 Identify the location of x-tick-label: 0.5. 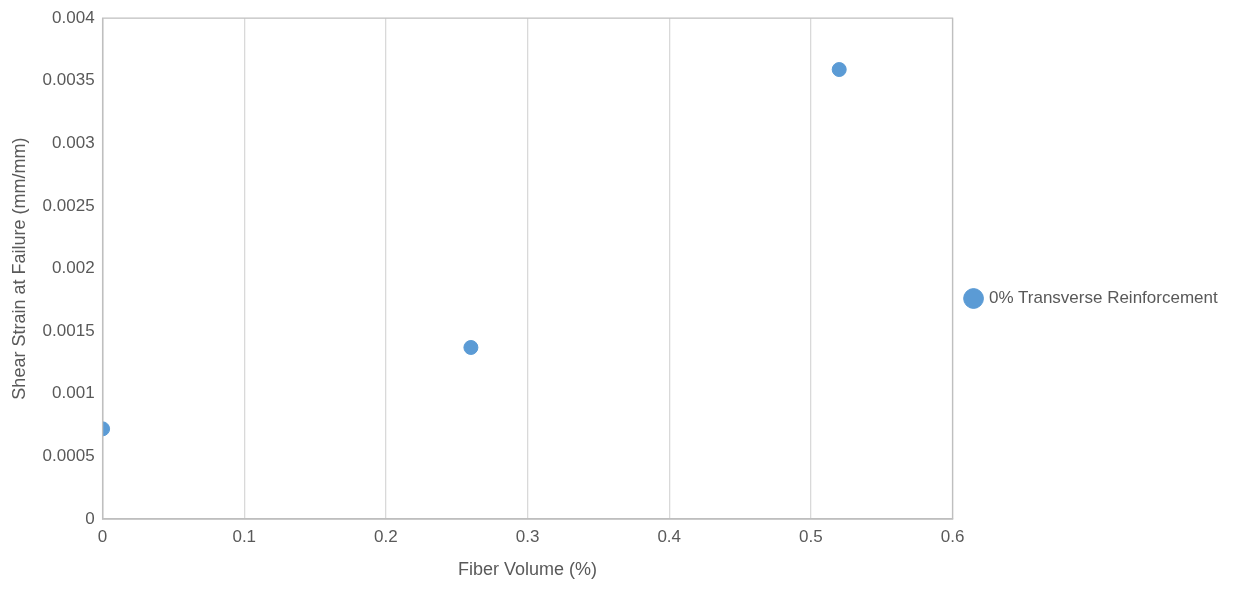
(811, 536).